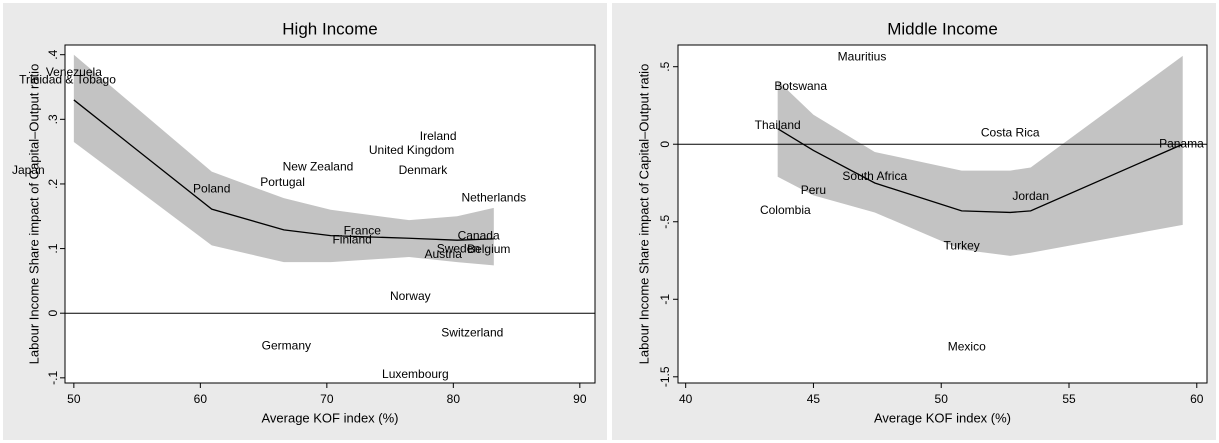 The image size is (1219, 443). Describe the element at coordinates (282, 182) in the screenshot. I see `country-label: Portugal` at that location.